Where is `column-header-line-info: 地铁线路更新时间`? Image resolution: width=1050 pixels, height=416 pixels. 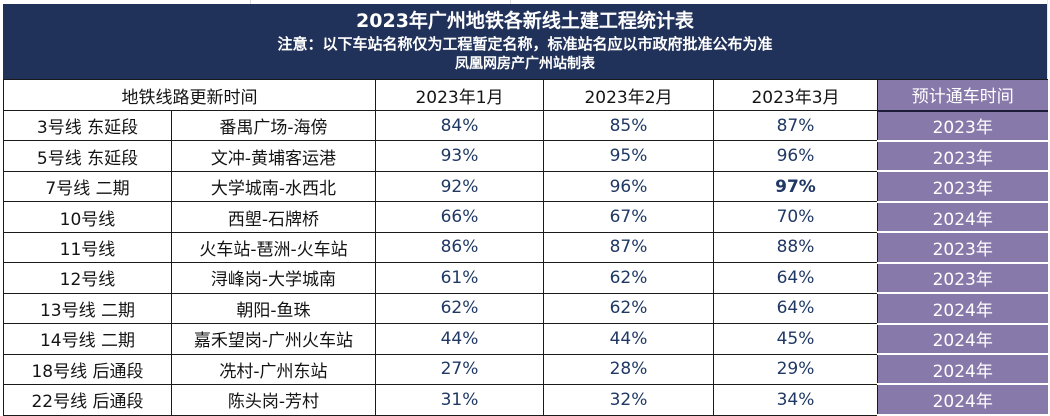 column-header-line-info: 地铁线路更新时间 is located at coordinates (189, 95).